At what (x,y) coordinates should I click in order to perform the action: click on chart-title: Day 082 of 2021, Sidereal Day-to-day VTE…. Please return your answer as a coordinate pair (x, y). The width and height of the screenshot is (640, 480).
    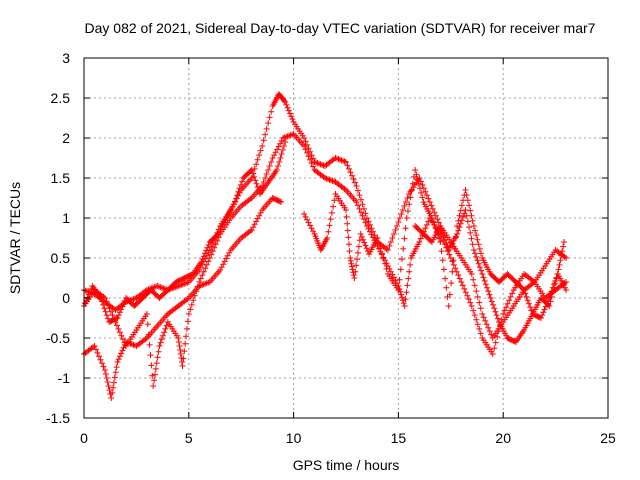
    Looking at the image, I should click on (340, 28).